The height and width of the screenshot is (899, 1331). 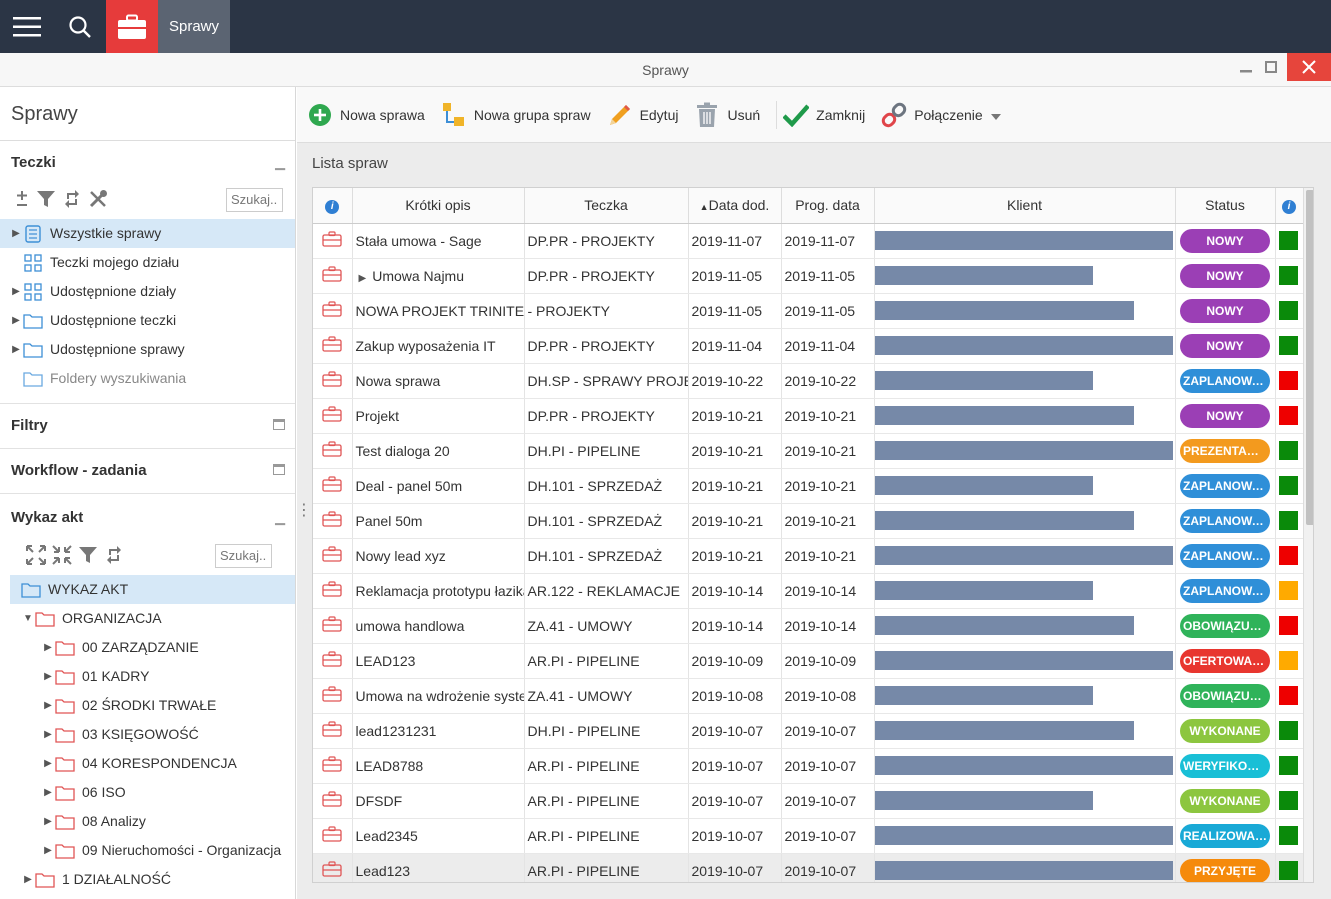 What do you see at coordinates (147, 821) in the screenshot?
I see `tree-item-08-analizy: ▶ 08 Analizy` at bounding box center [147, 821].